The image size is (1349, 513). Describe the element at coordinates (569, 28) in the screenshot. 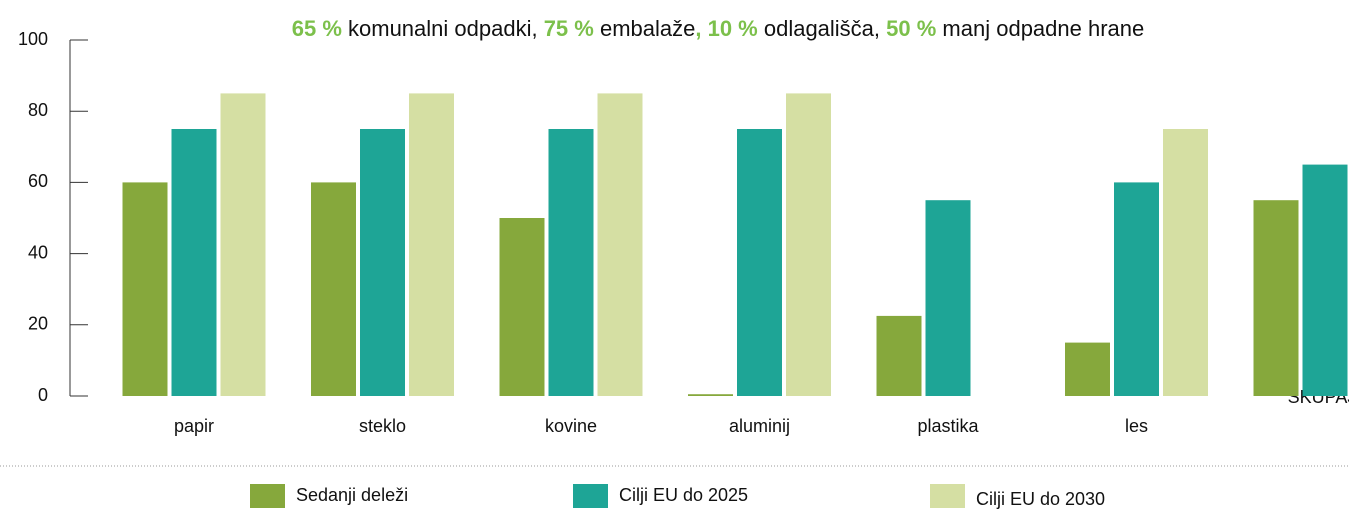

I see `title-part: 75 %` at that location.